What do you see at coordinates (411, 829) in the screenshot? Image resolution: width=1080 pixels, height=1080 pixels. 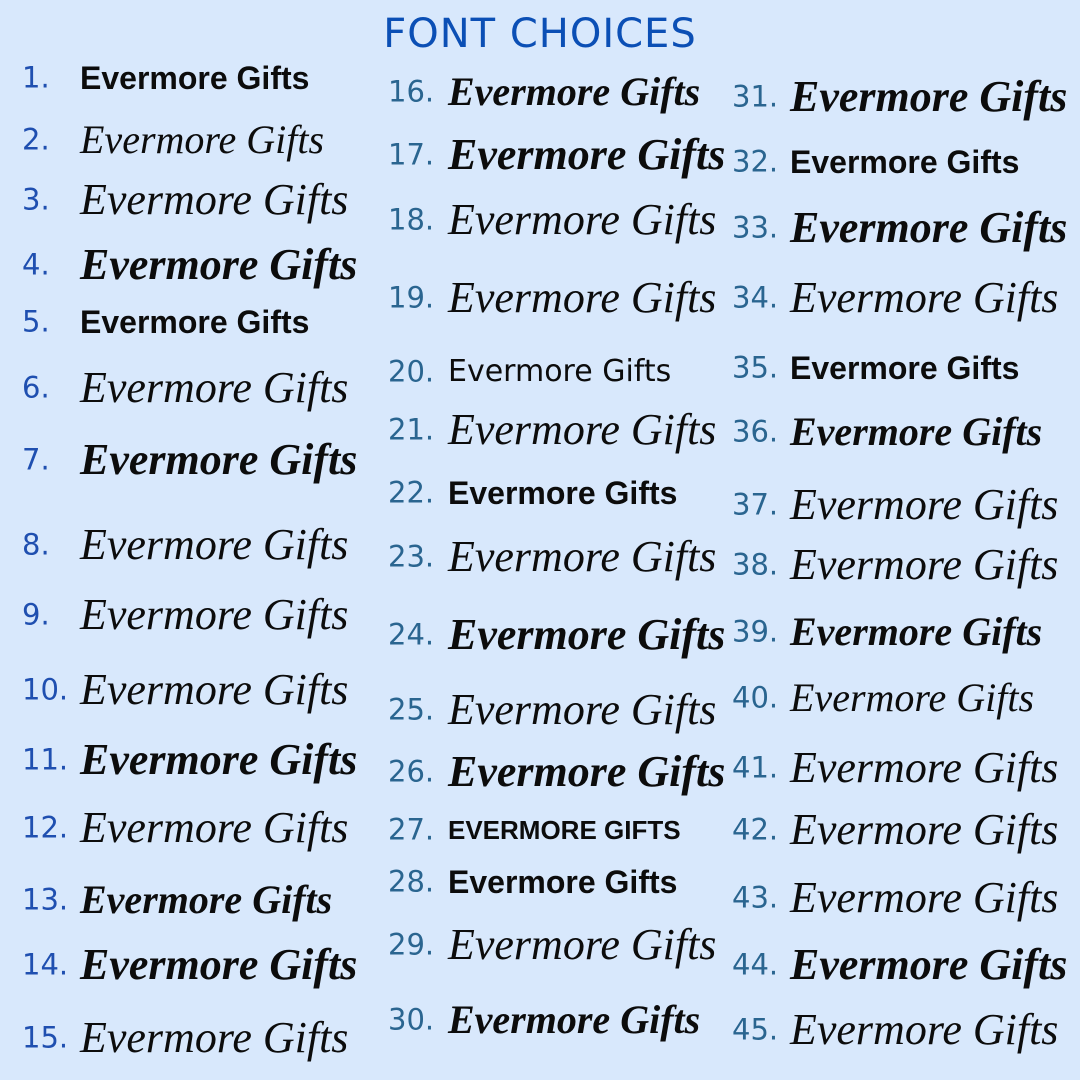 I see `font-number: 27.` at bounding box center [411, 829].